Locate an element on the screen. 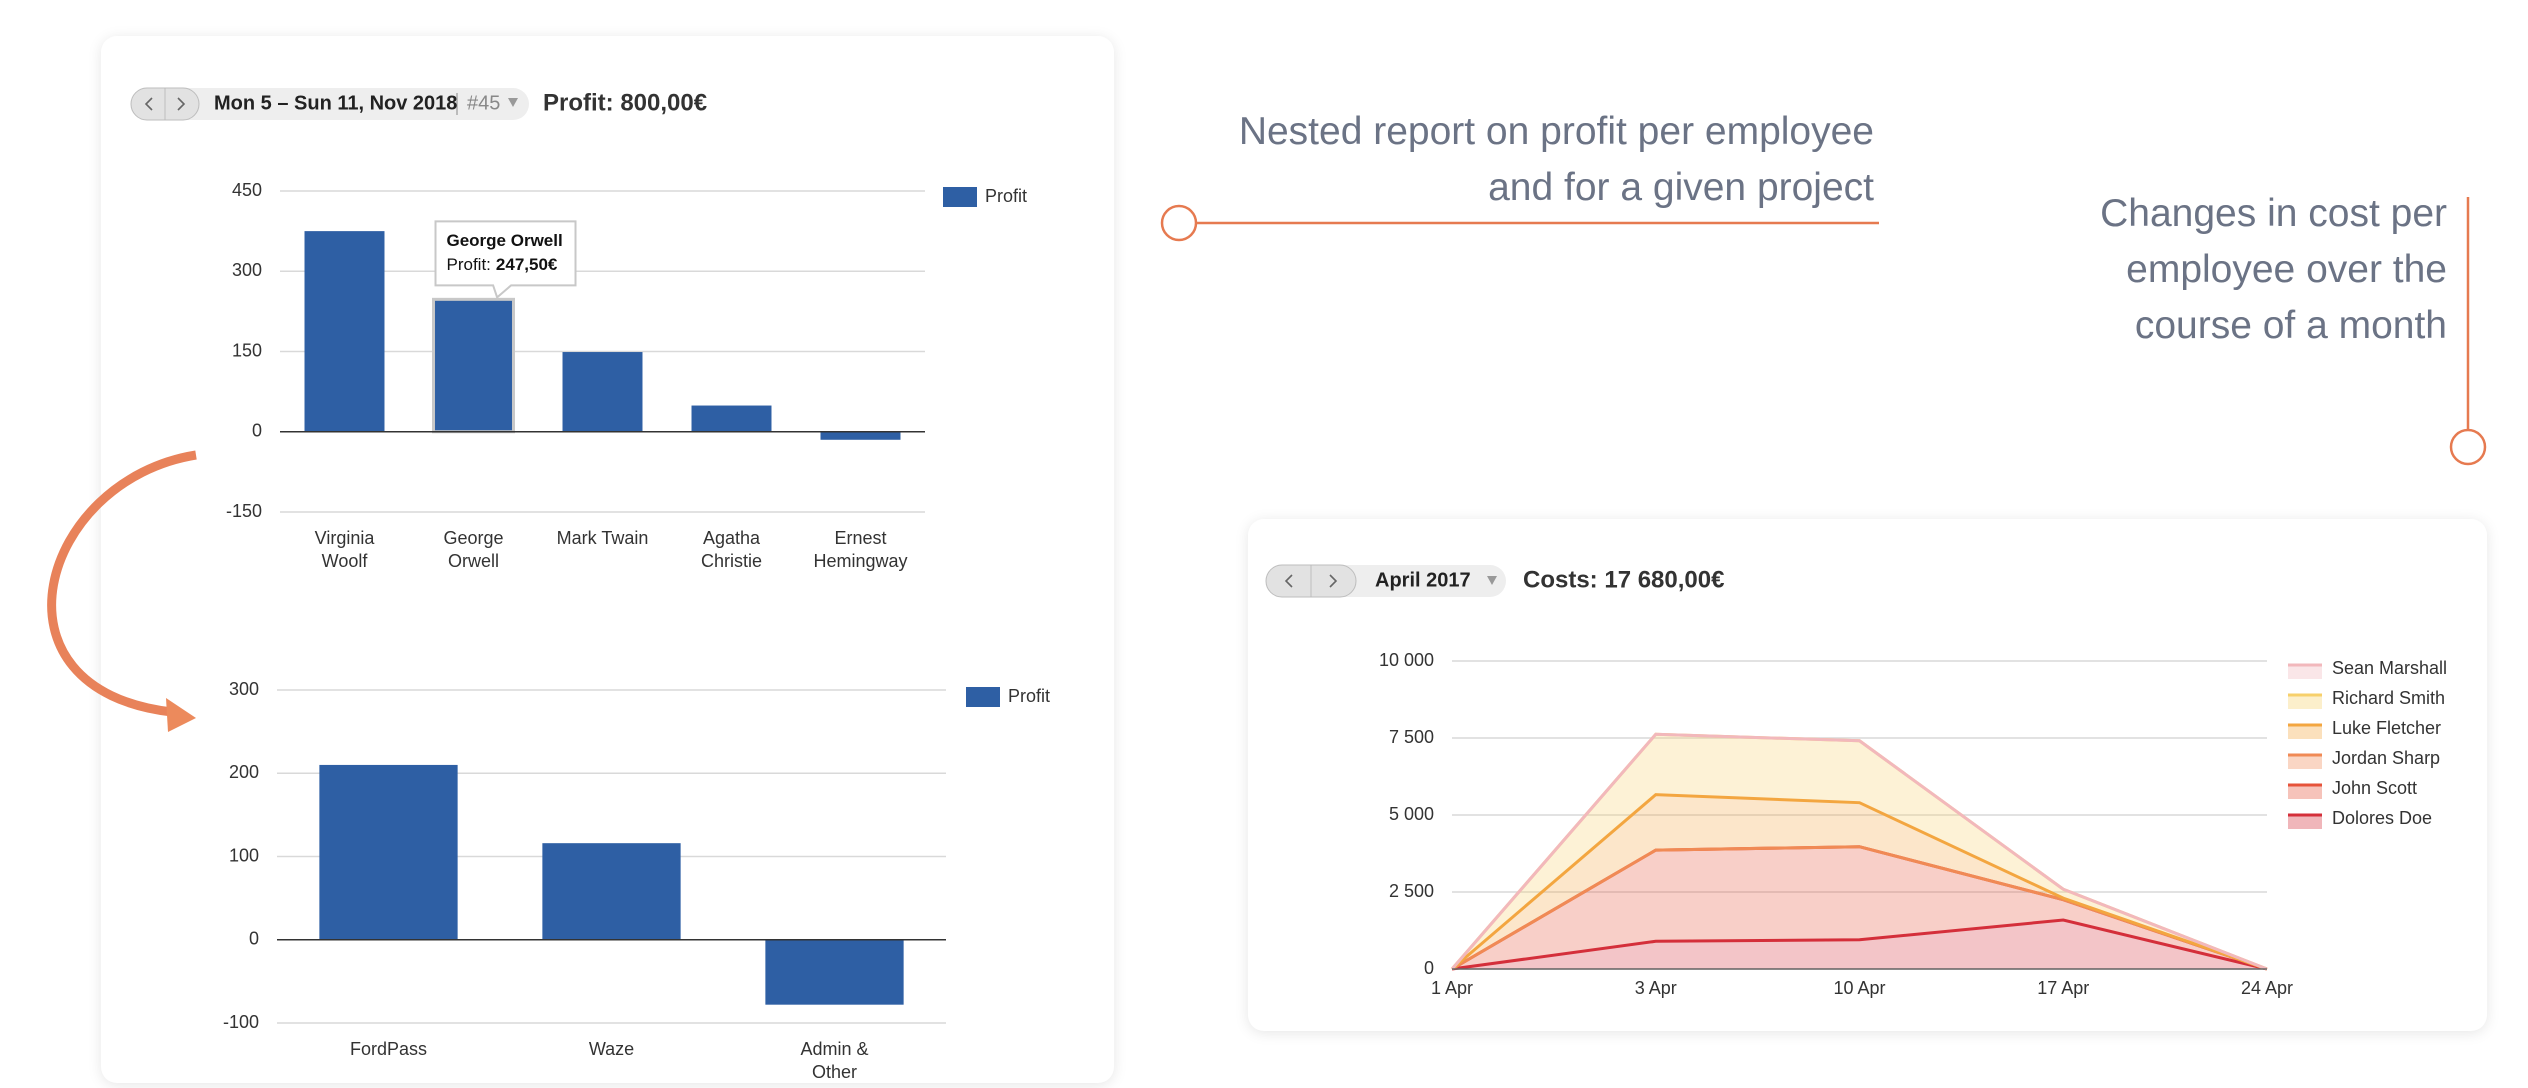 This screenshot has height=1088, width=2528. arrow-head is located at coordinates (181, 715).